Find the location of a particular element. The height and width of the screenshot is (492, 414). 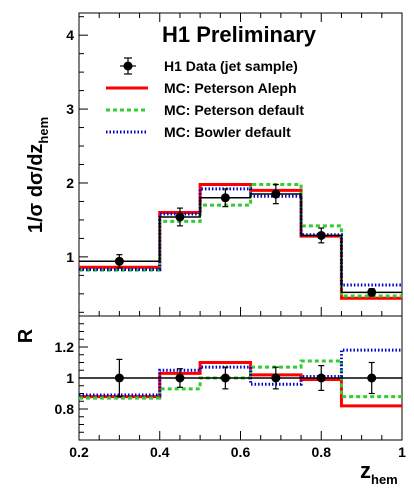

upper-y-tick-label: 2 is located at coordinates (70, 183).